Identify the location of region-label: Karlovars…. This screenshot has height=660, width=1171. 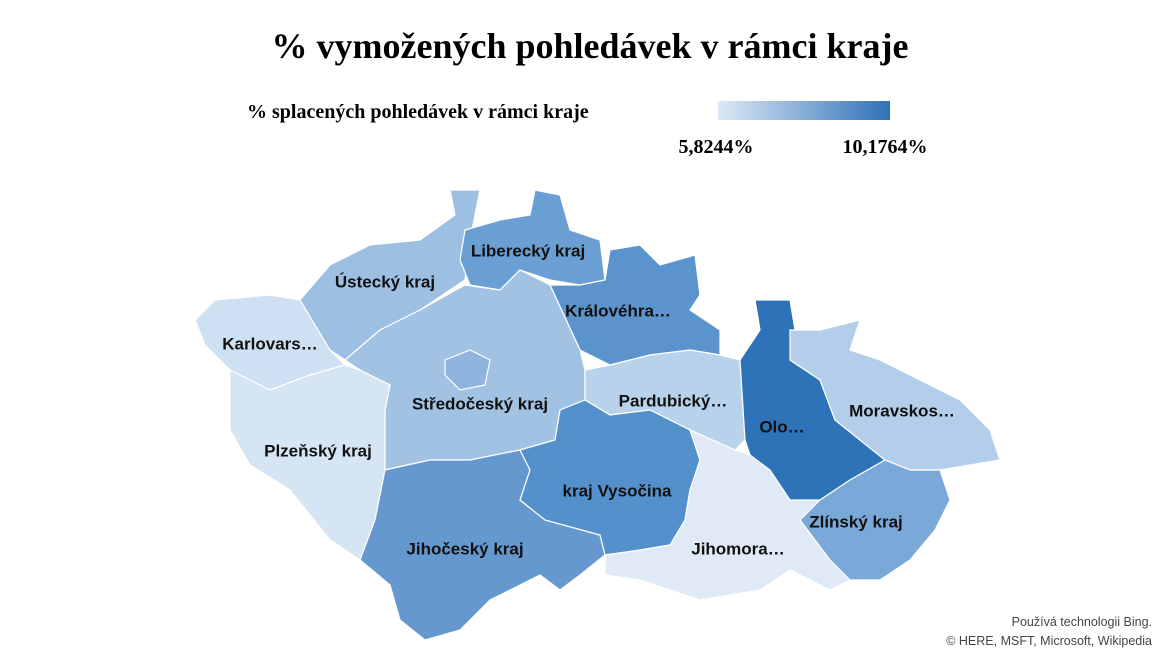
(269, 343).